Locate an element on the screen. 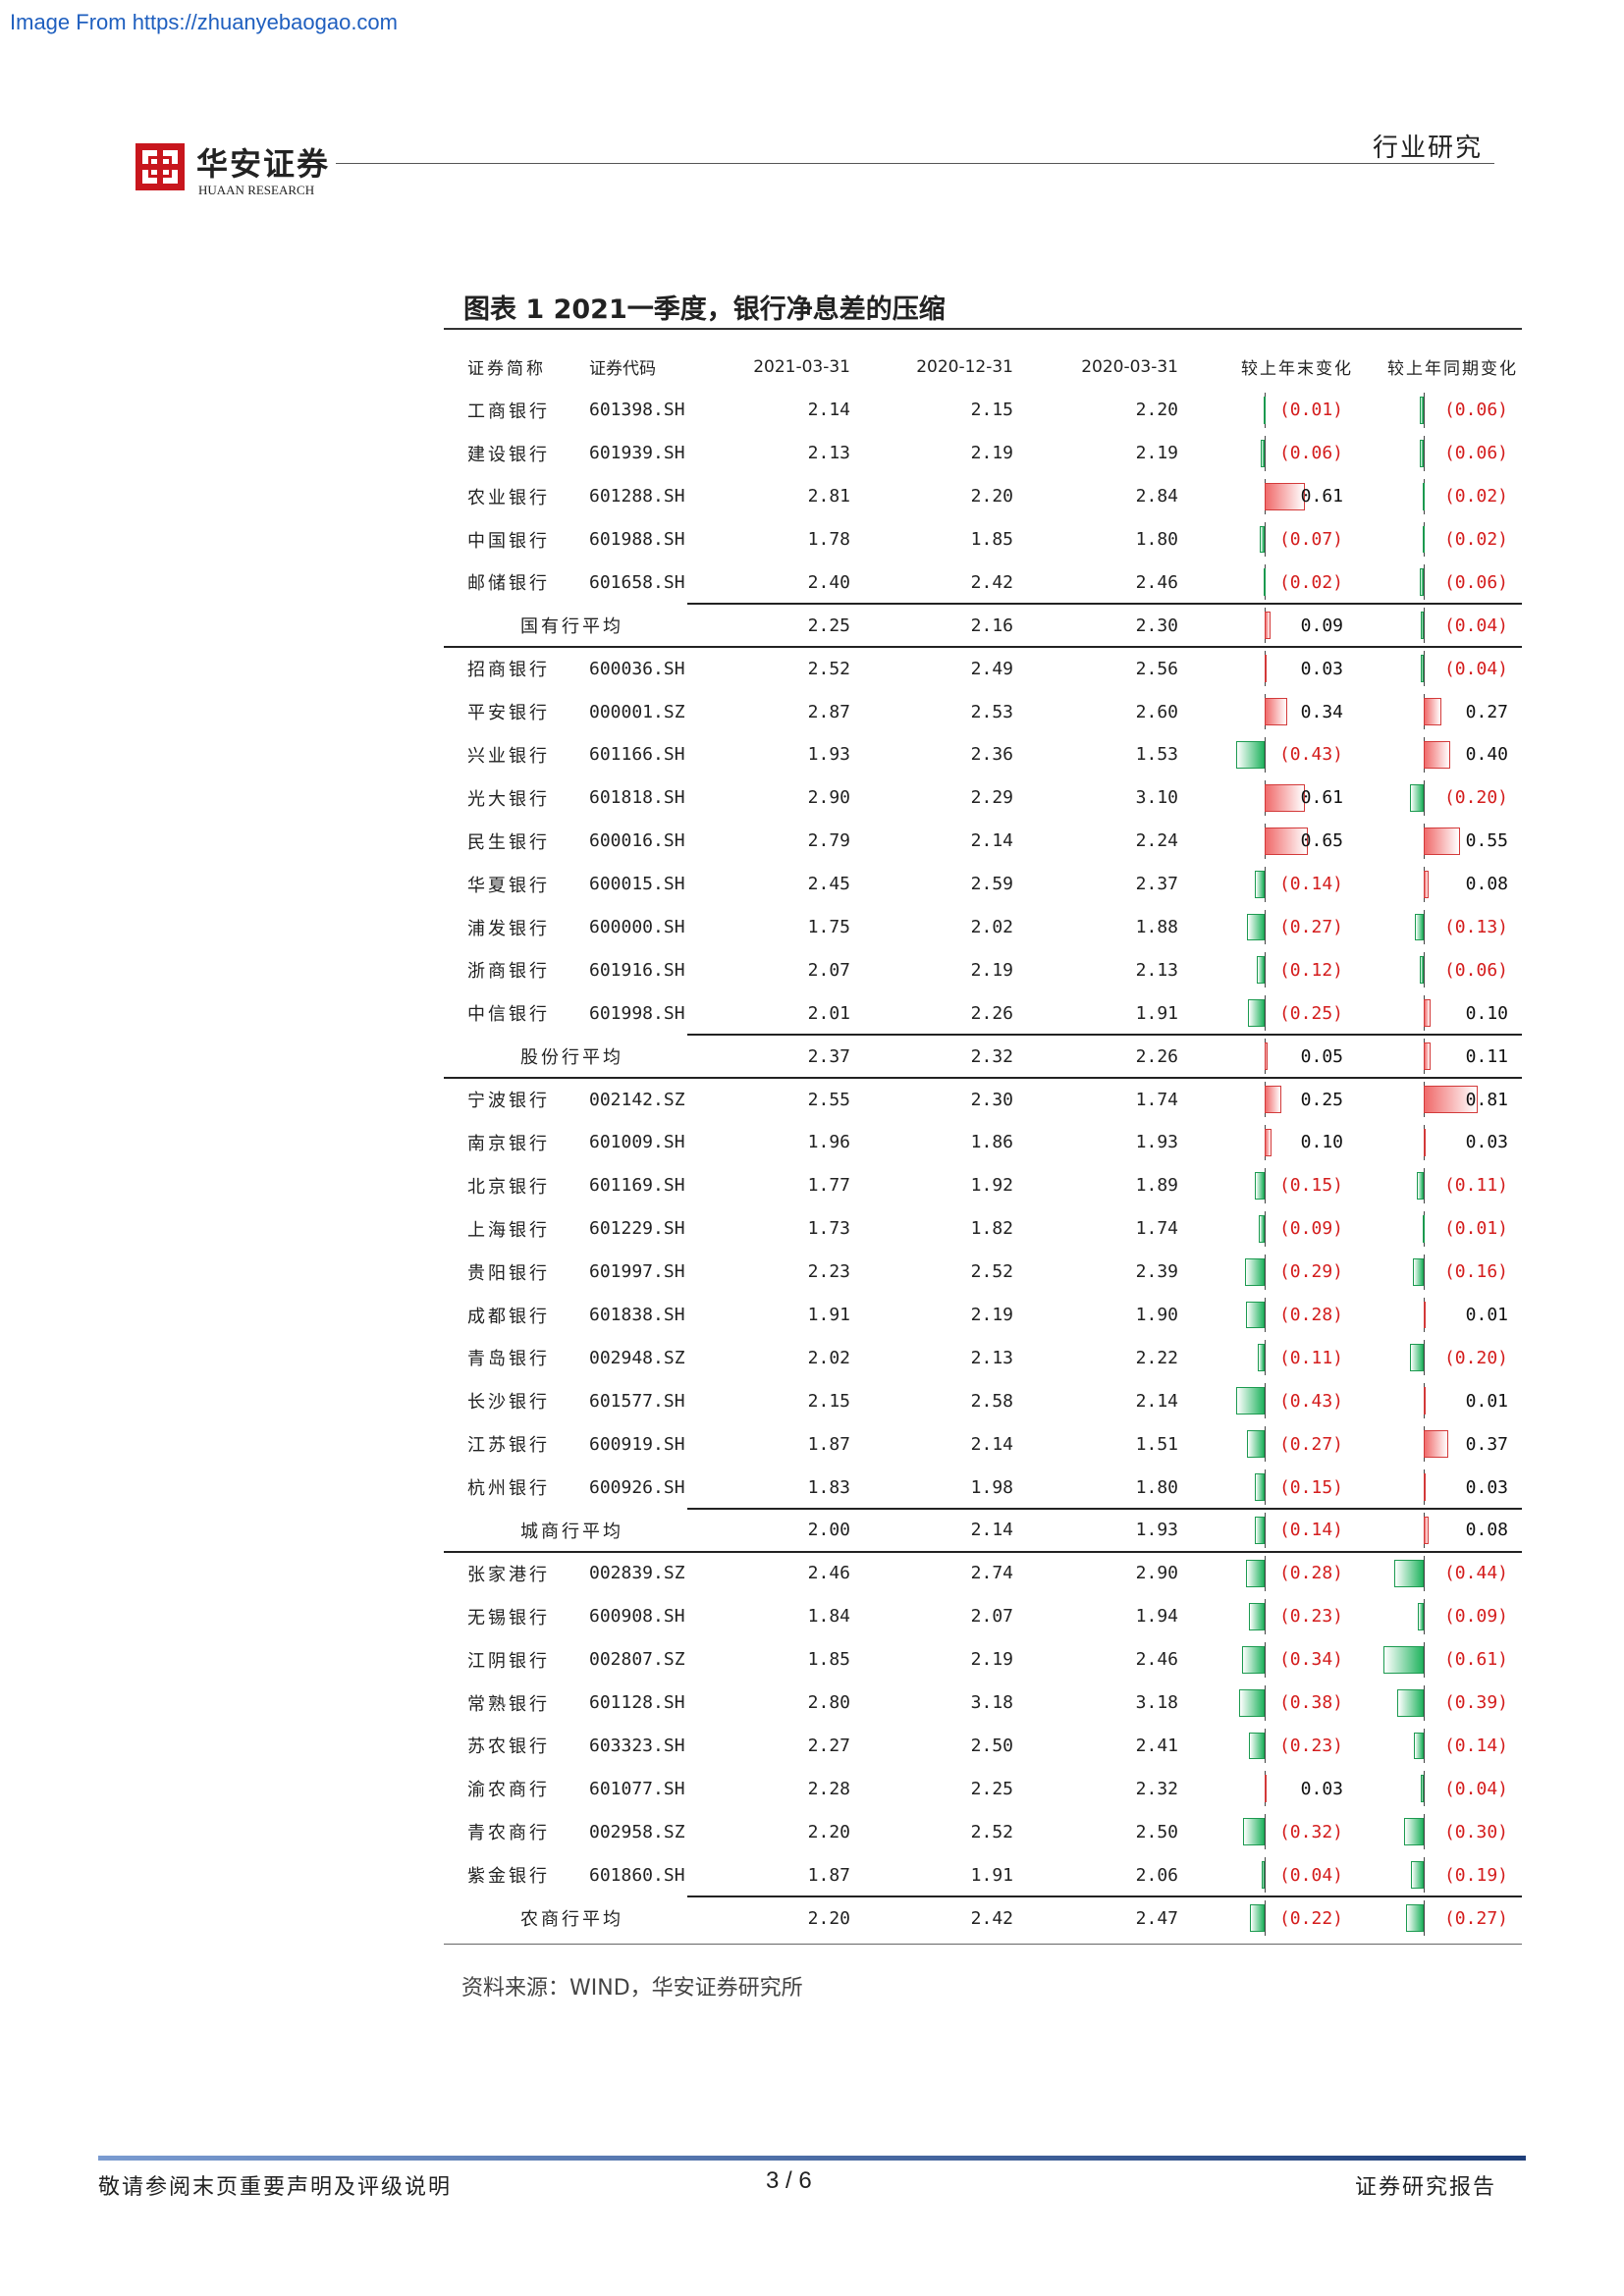 Image resolution: width=1624 pixels, height=2296 pixels. nim-value-v1: 2.80 is located at coordinates (828, 1703).